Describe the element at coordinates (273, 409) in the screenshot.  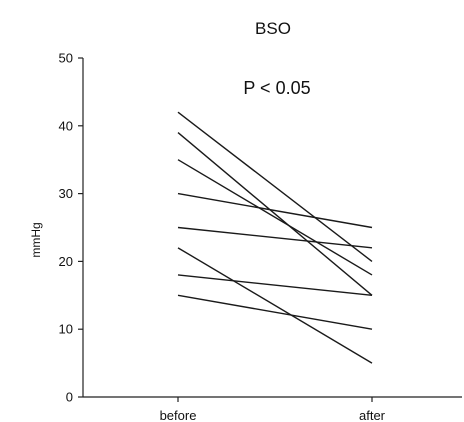
I see `x-ticks: before after` at that location.